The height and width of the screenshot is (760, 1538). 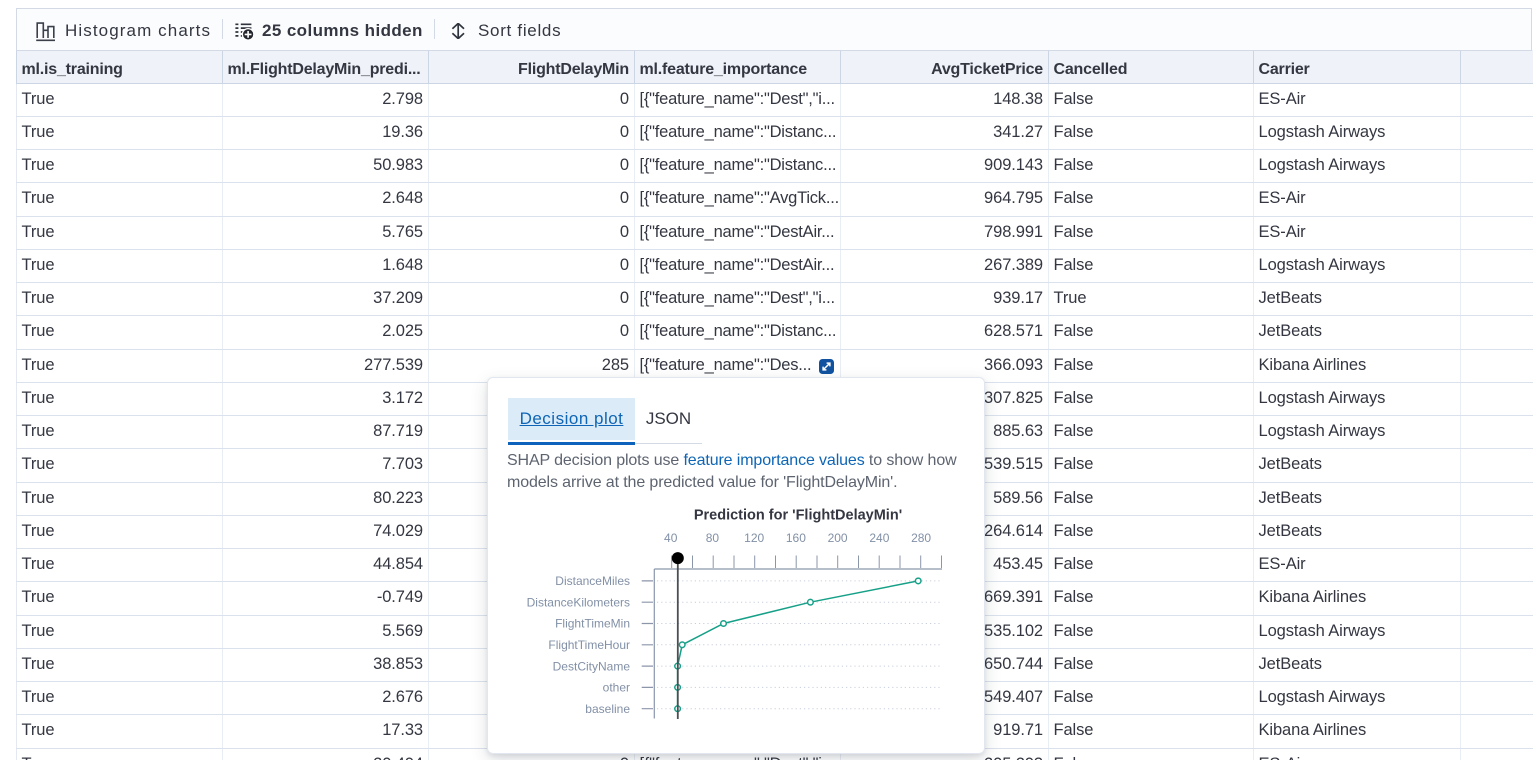 I want to click on svg-text: other, so click(x=616, y=688).